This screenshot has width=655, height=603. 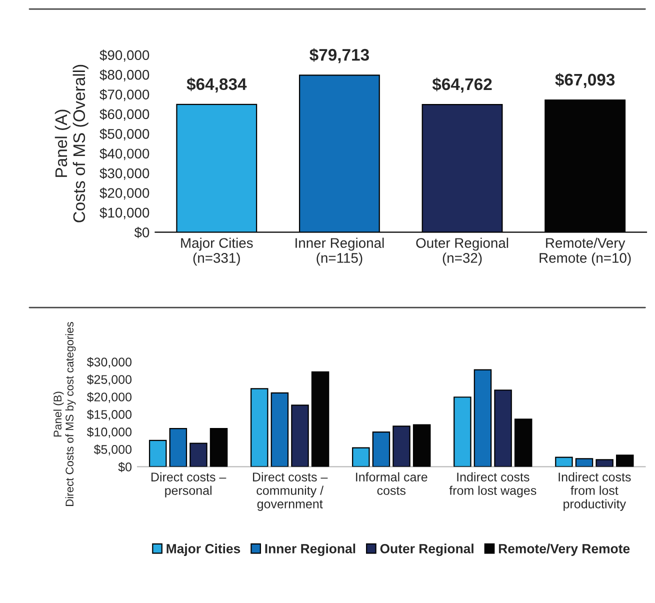 I want to click on y-axis-title: Panel (A) Costs of MS (Overall), so click(x=71, y=143).